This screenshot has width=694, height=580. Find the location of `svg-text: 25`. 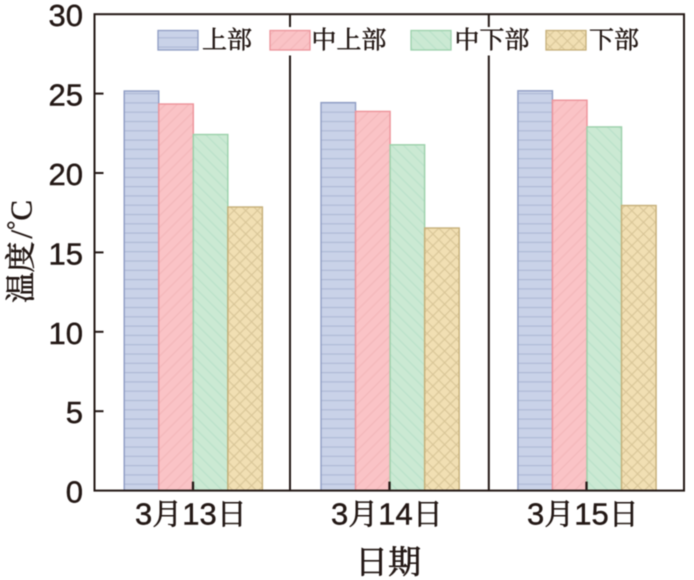

svg-text: 25 is located at coordinates (66, 95).